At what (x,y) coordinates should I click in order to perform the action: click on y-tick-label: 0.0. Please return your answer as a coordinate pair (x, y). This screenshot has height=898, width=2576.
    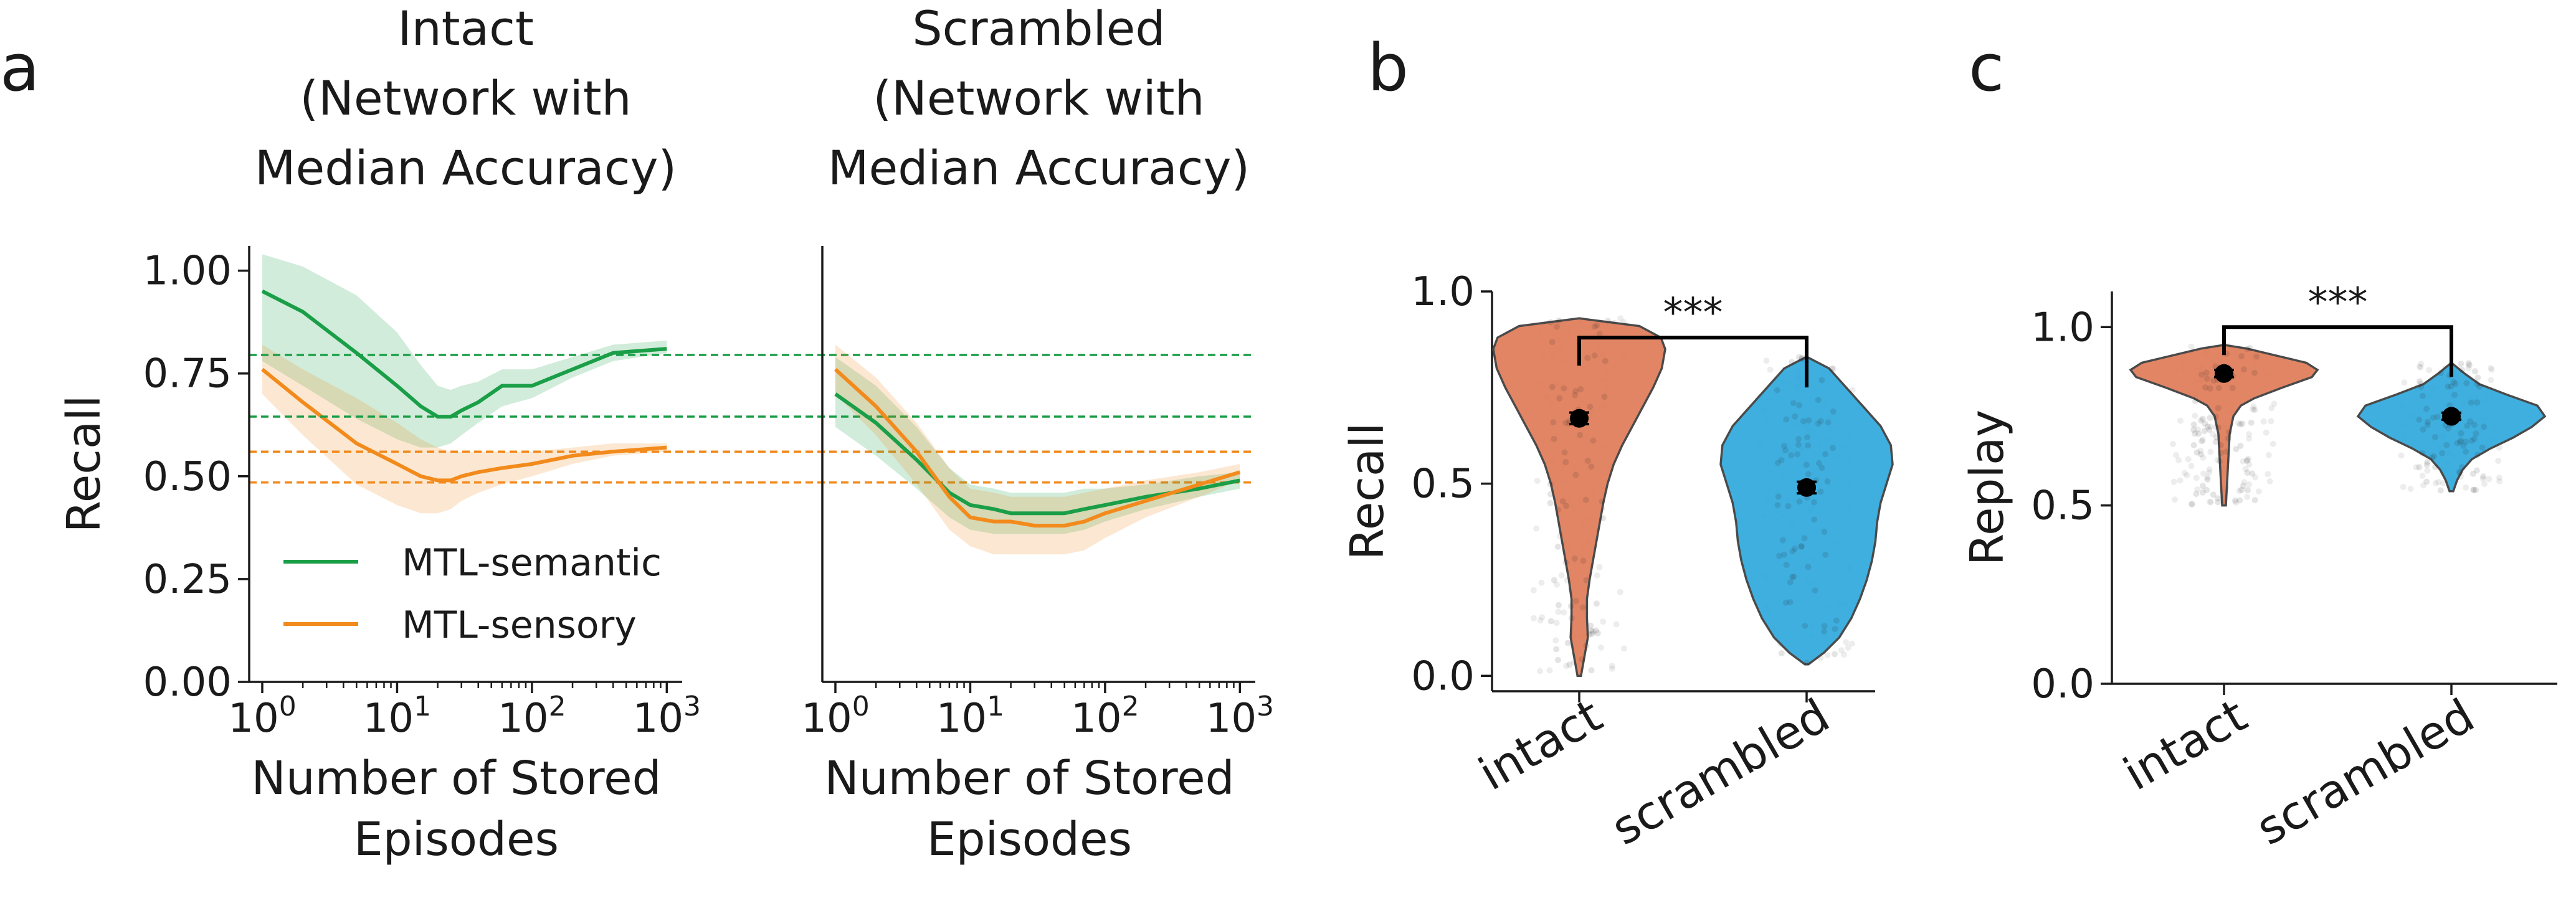
    Looking at the image, I should click on (1443, 676).